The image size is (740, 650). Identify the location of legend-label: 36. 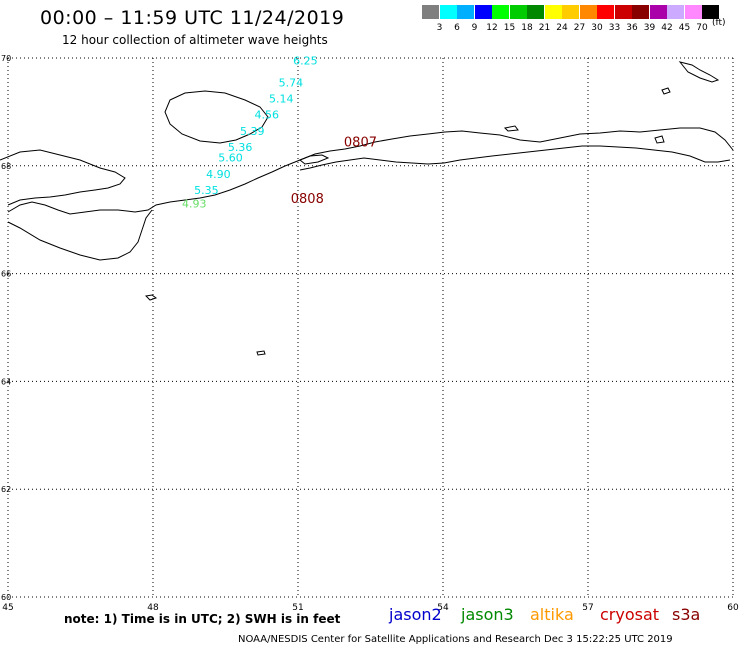
(632, 28).